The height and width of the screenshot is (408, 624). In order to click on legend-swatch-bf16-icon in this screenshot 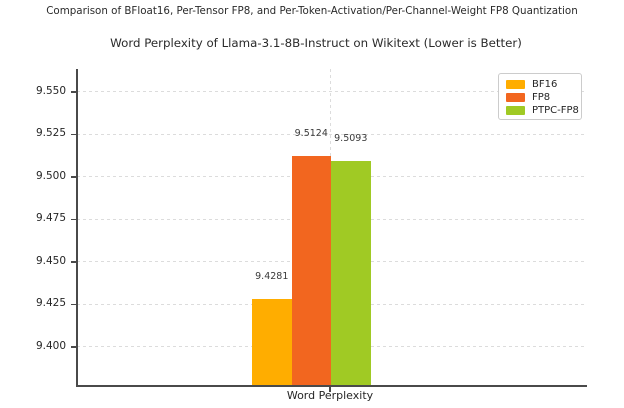, I will do `click(515, 84)`.